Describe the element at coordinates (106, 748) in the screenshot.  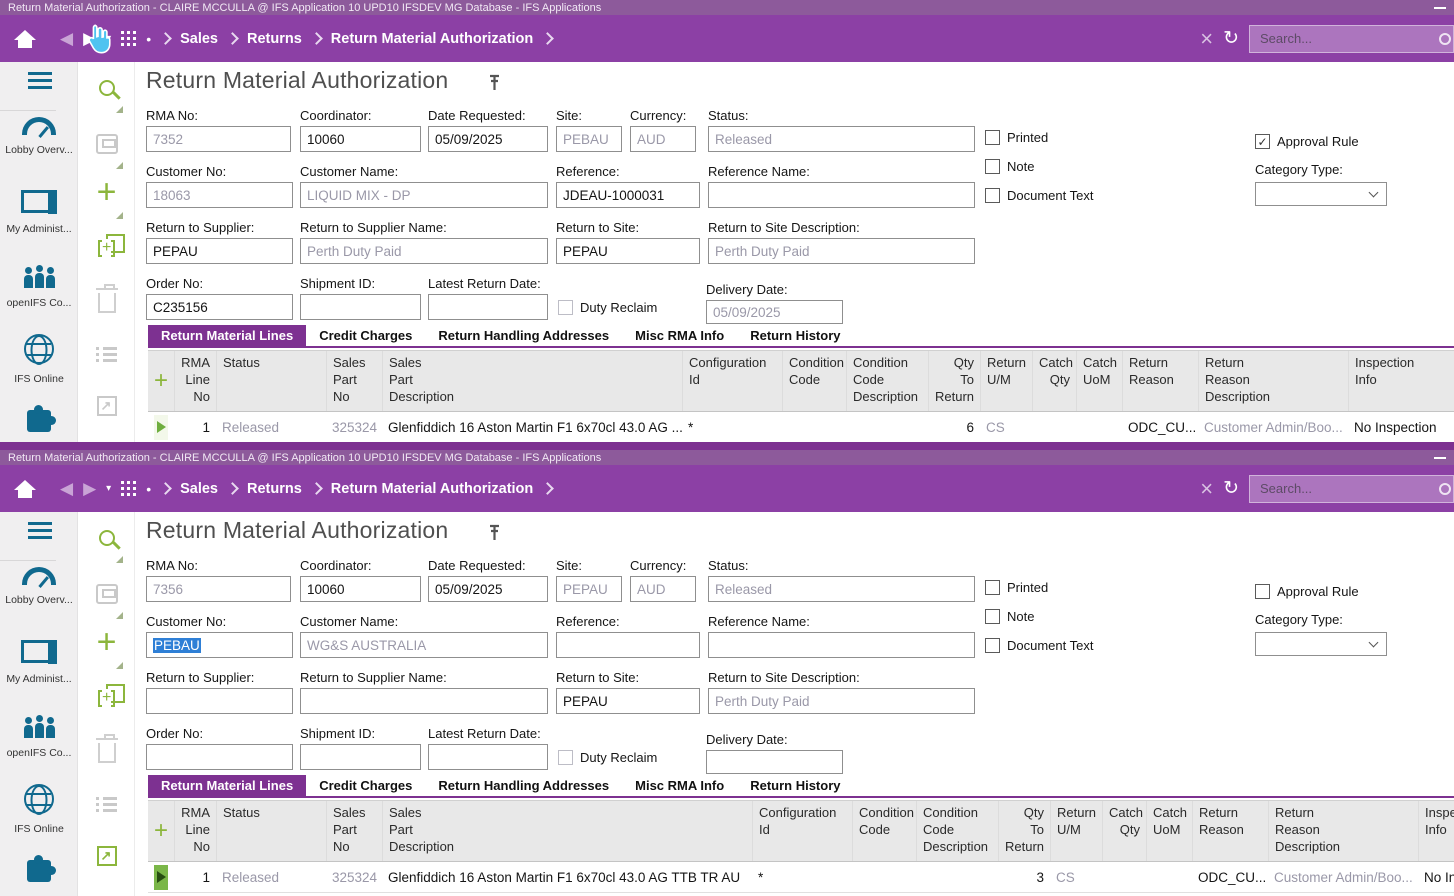
I see `delete-record-button` at that location.